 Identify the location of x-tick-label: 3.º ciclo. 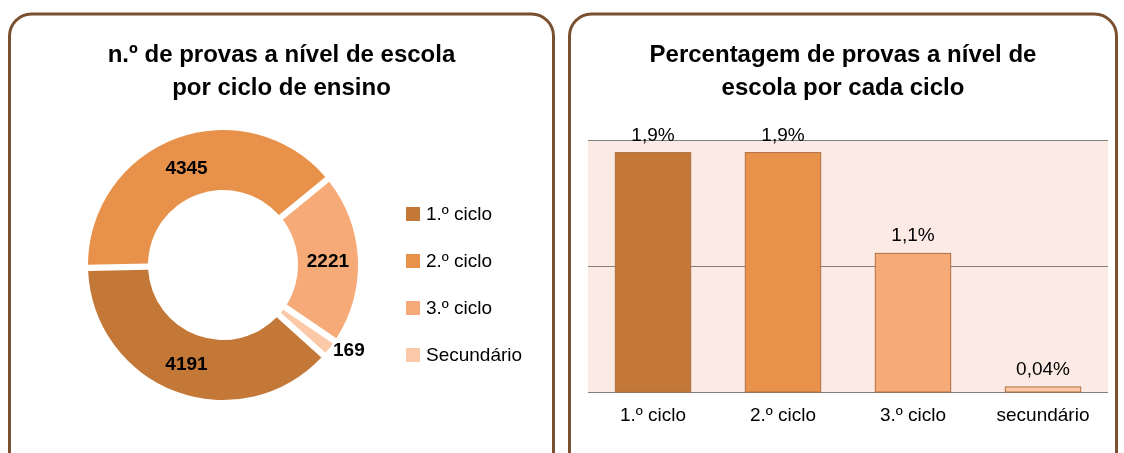
(913, 415).